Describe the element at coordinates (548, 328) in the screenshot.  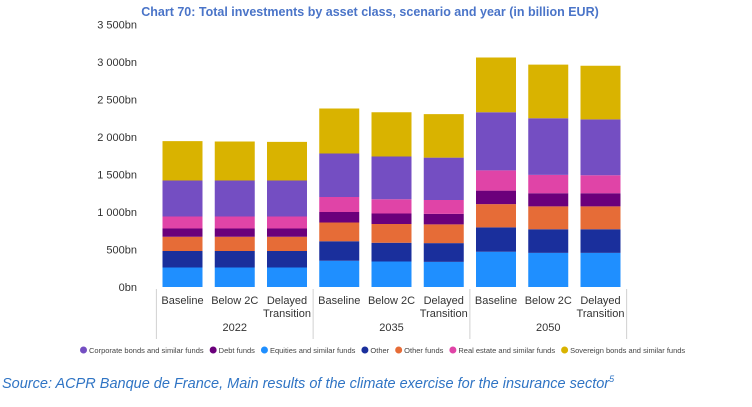
I see `x-group-label: 2050` at that location.